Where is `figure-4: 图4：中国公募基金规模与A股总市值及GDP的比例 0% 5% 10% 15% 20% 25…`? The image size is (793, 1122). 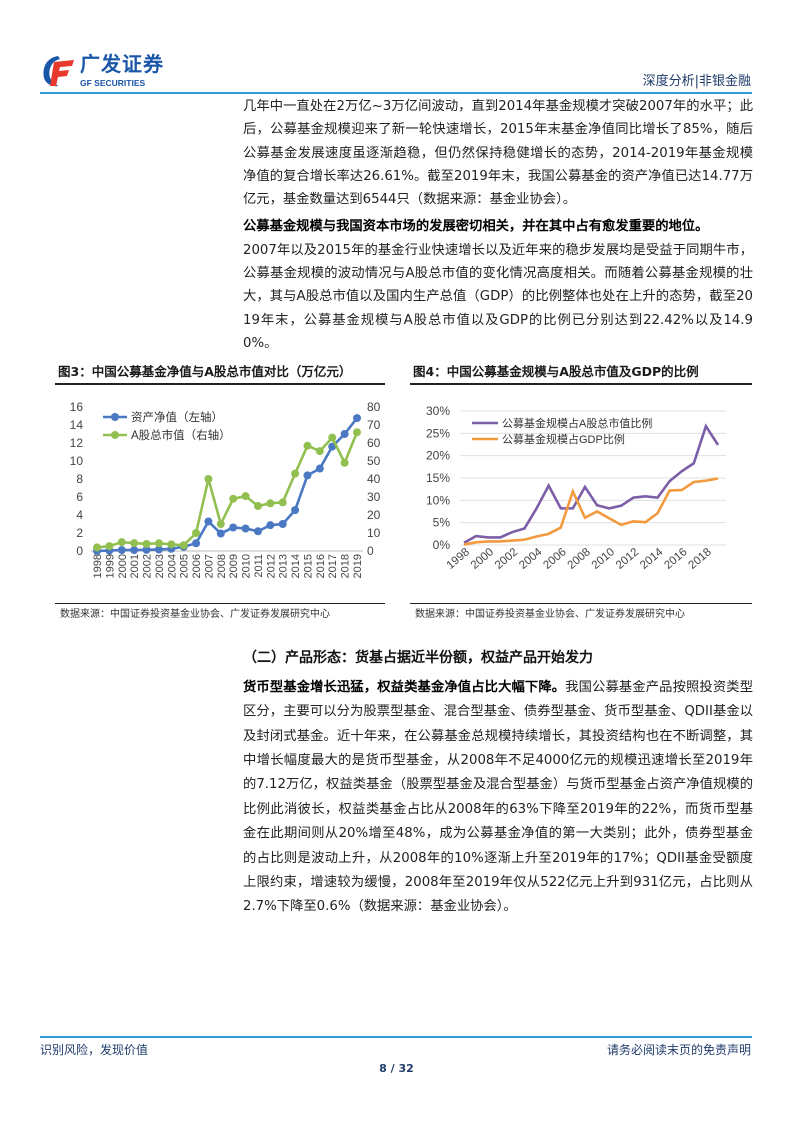 figure-4: 图4：中国公募基金规模与A股总市值及GDP的比例 0% 5% 10% 15% 20% 25… is located at coordinates (581, 492).